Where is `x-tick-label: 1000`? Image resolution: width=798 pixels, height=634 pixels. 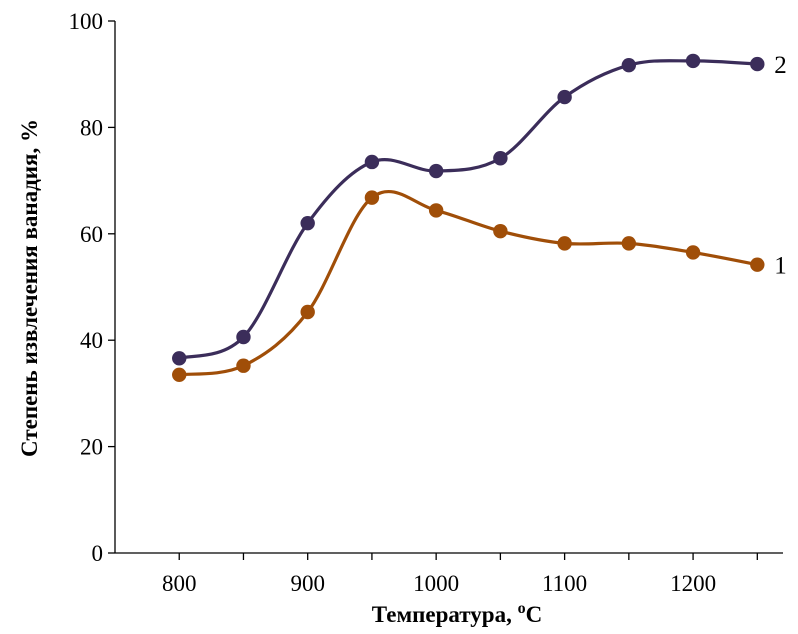 x-tick-label: 1000 is located at coordinates (436, 583).